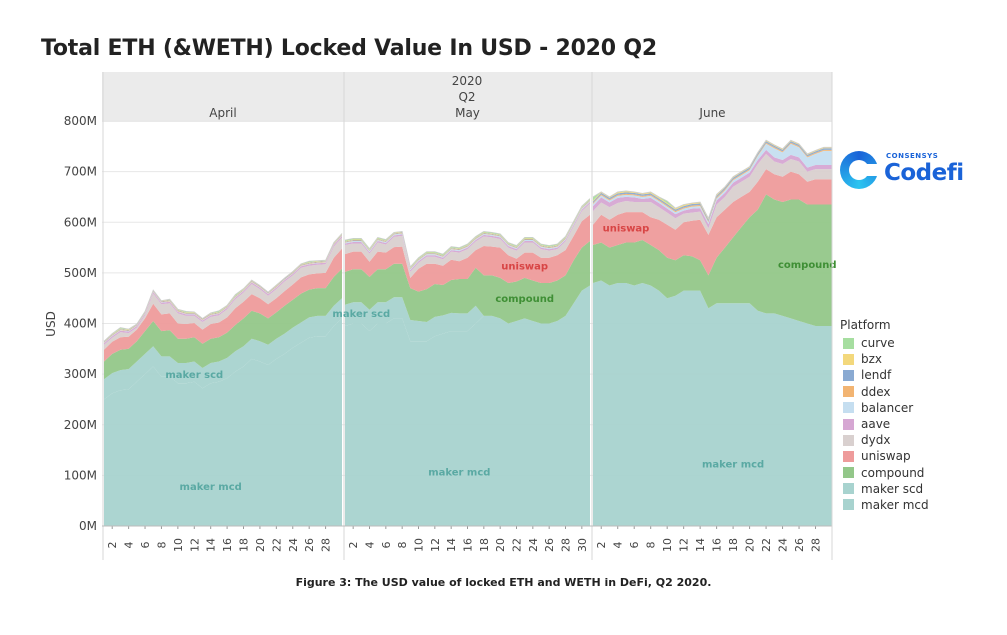 This screenshot has height=635, width=1007. I want to click on annotation-maker-mcd-may: maker mcd, so click(459, 472).